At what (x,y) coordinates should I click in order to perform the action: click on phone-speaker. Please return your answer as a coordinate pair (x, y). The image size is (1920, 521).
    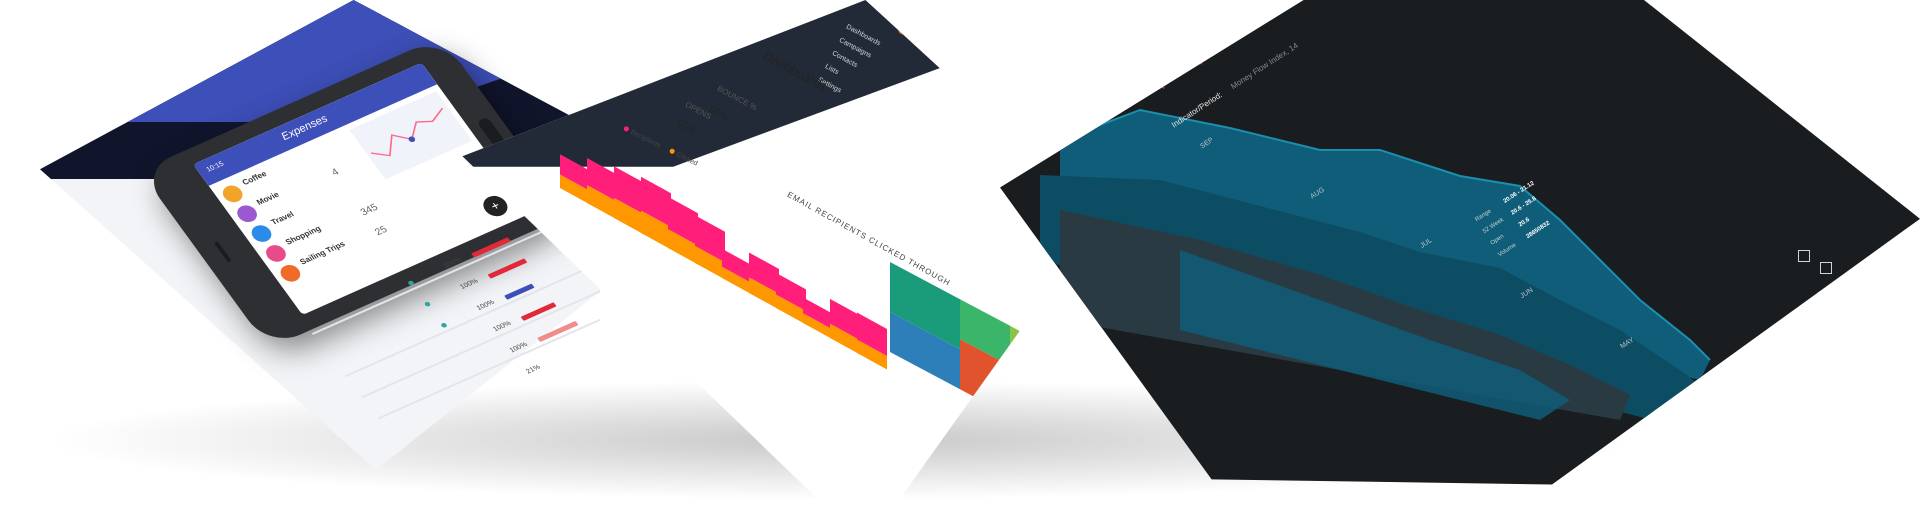
    Looking at the image, I should click on (222, 252).